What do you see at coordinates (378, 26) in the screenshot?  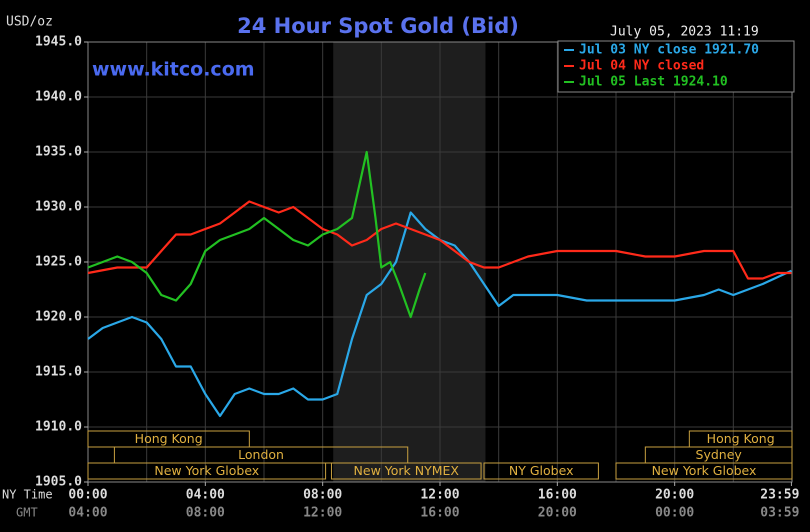 I see `chart-title: 24 Hour Spot Gold (Bid)` at bounding box center [378, 26].